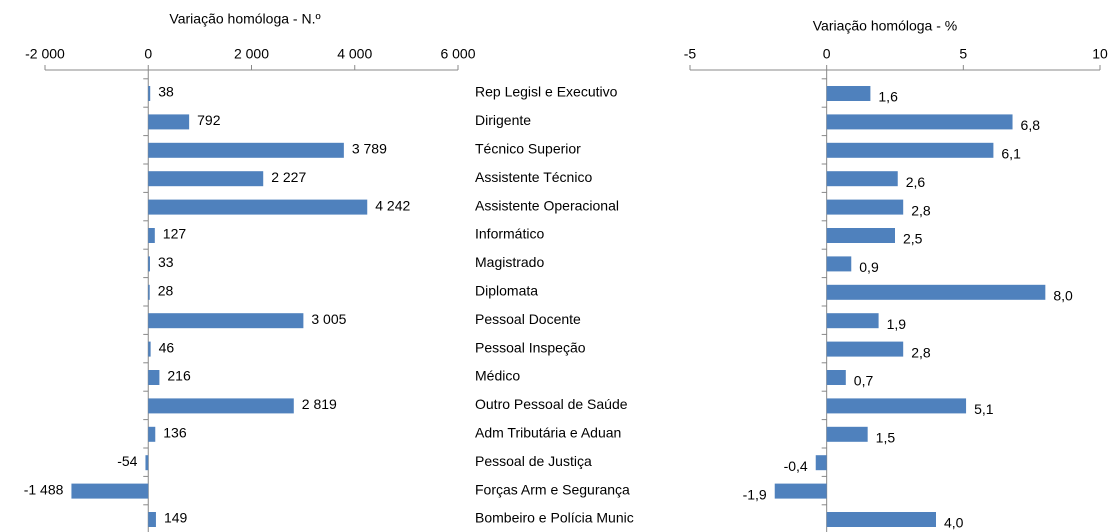  What do you see at coordinates (869, 267) in the screenshot?
I see `data-label: 0,9` at bounding box center [869, 267].